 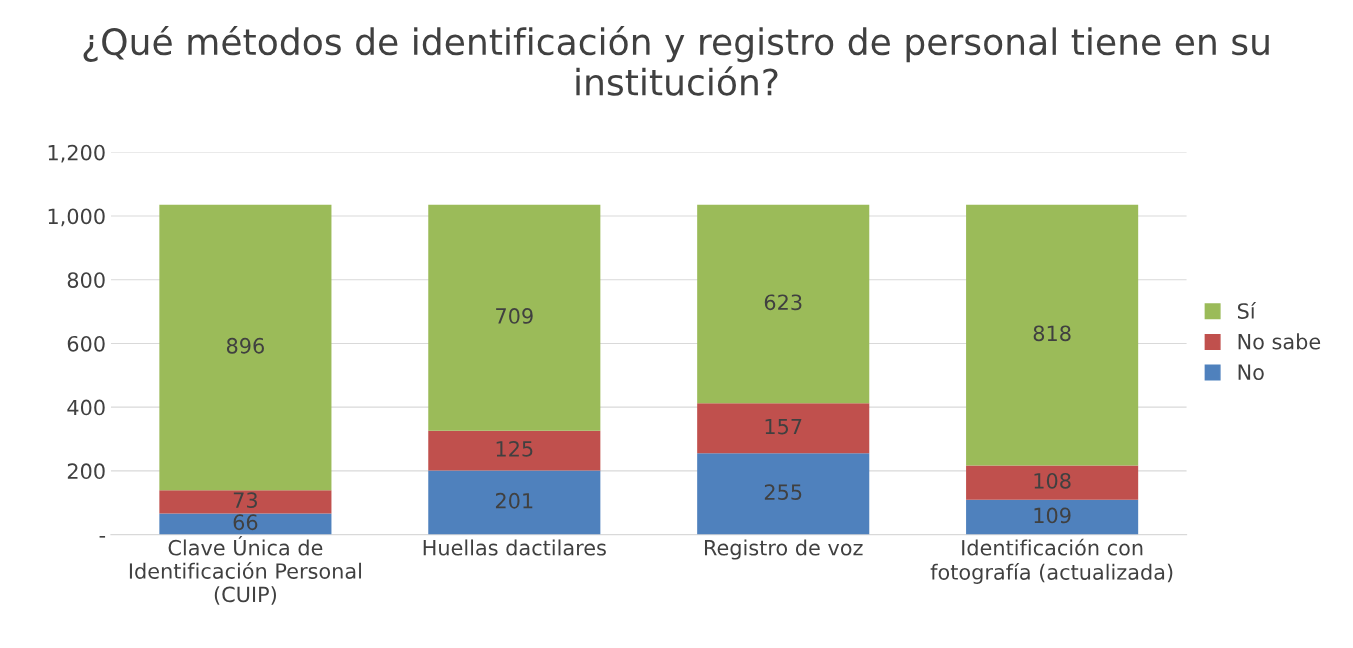 I want to click on y-tick-label: 400, so click(x=86, y=407).